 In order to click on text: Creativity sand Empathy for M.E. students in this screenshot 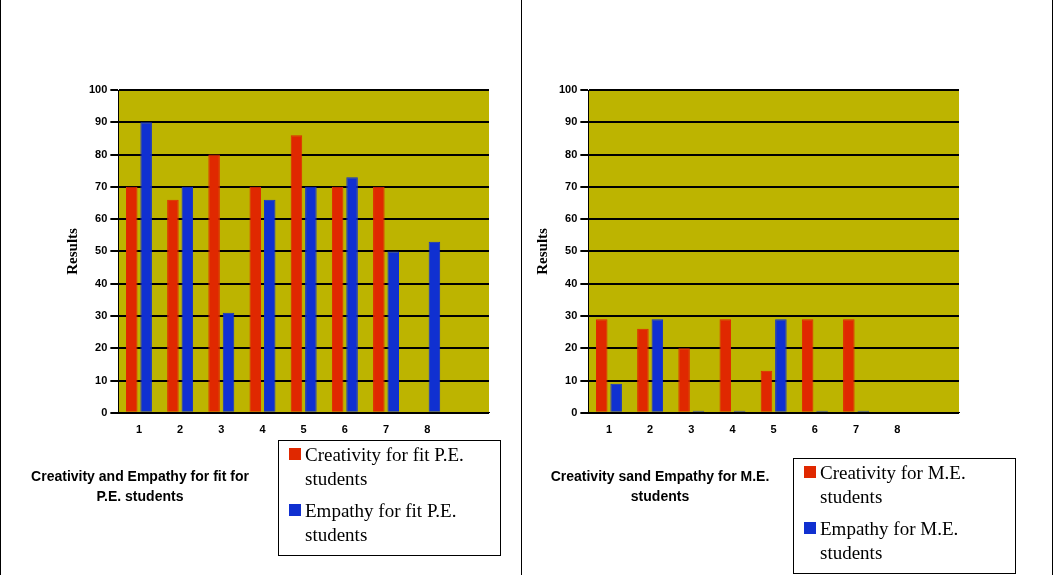, I will do `click(660, 486)`.